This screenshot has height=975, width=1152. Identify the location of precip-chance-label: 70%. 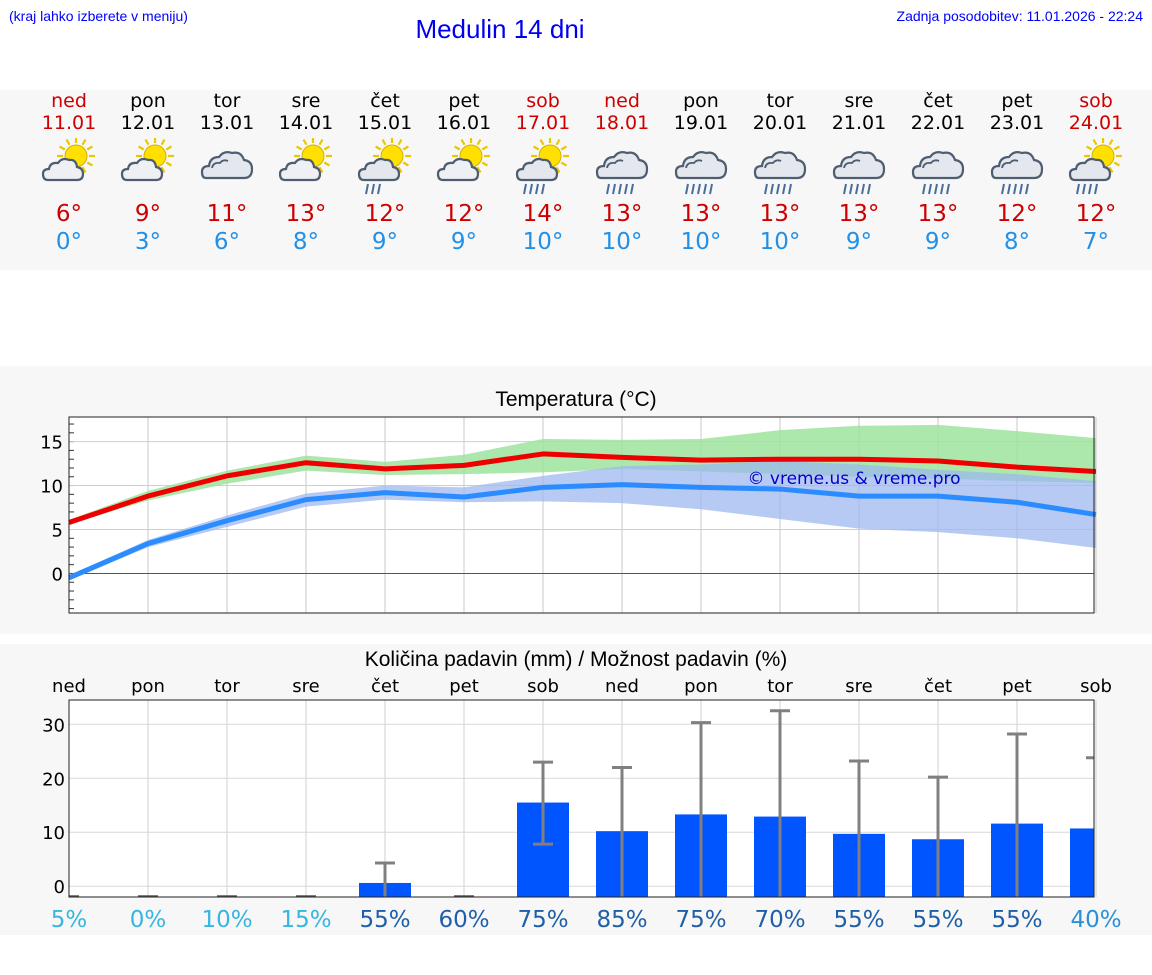
(779, 920).